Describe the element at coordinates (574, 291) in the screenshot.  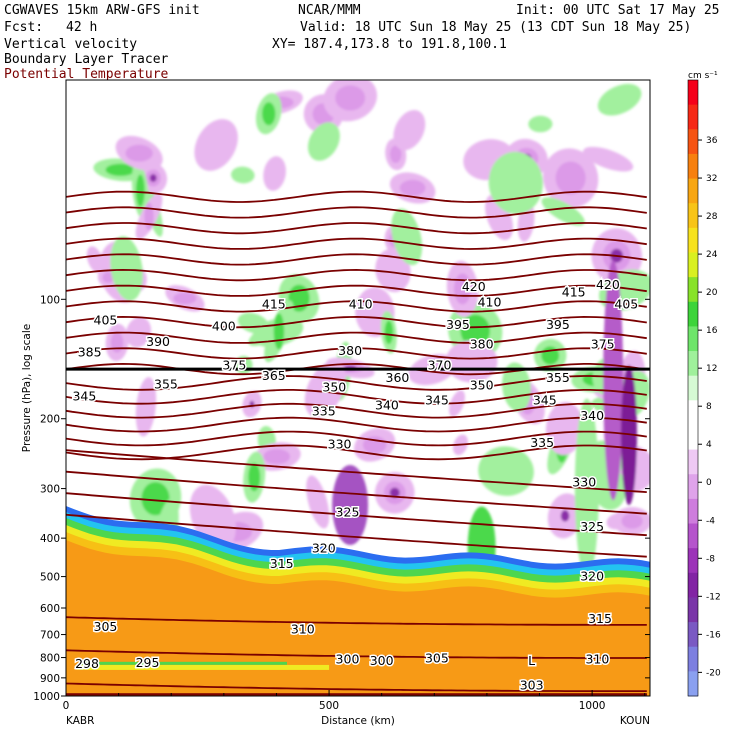
I see `theta-label: 415` at that location.